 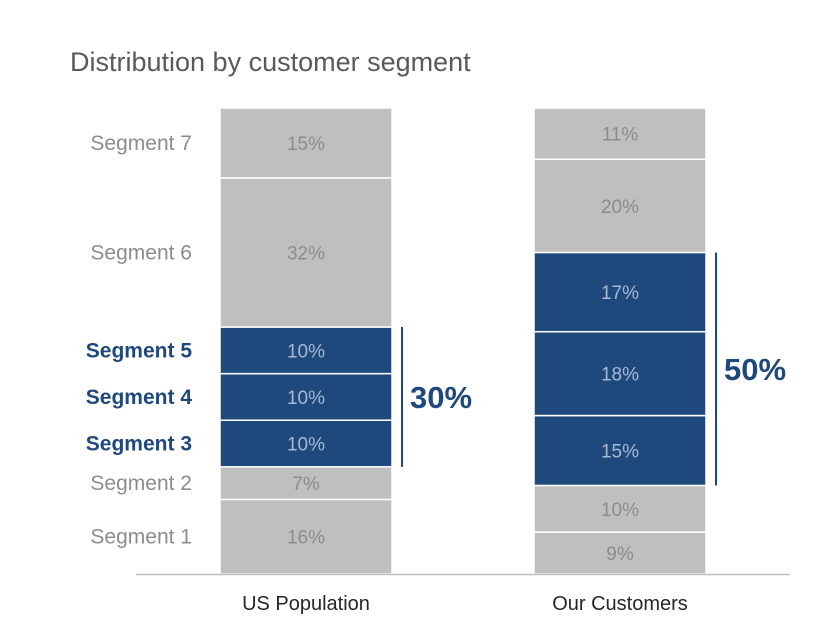 I want to click on value-label-us-population-segment-5: 10%, so click(x=306, y=351).